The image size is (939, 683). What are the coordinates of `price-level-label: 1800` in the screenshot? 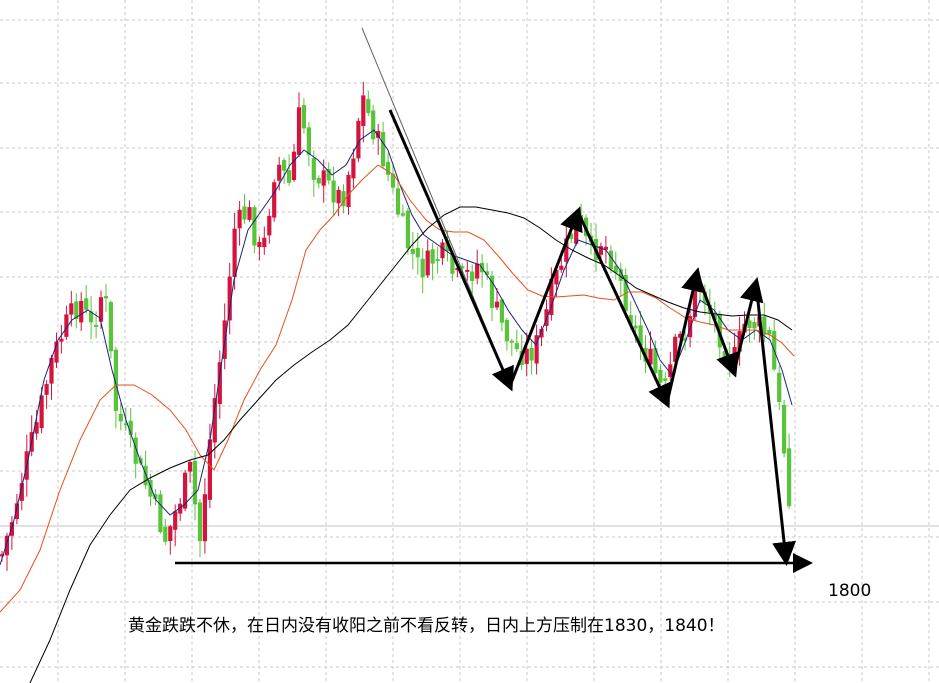 It's located at (850, 591).